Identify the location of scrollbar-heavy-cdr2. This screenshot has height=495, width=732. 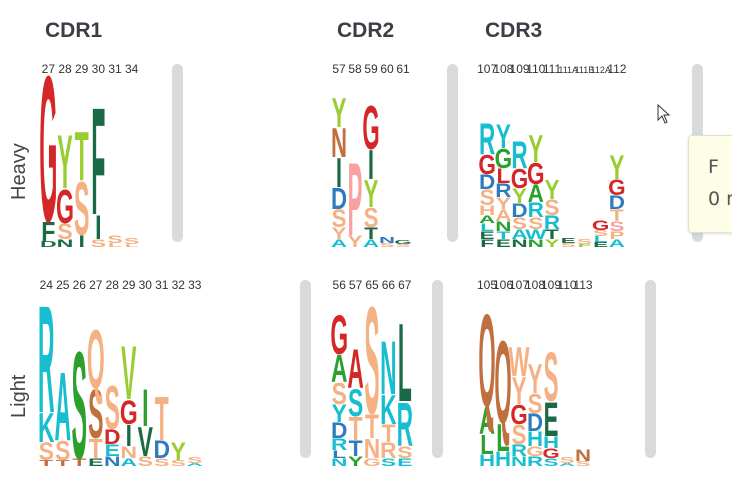
(452, 153).